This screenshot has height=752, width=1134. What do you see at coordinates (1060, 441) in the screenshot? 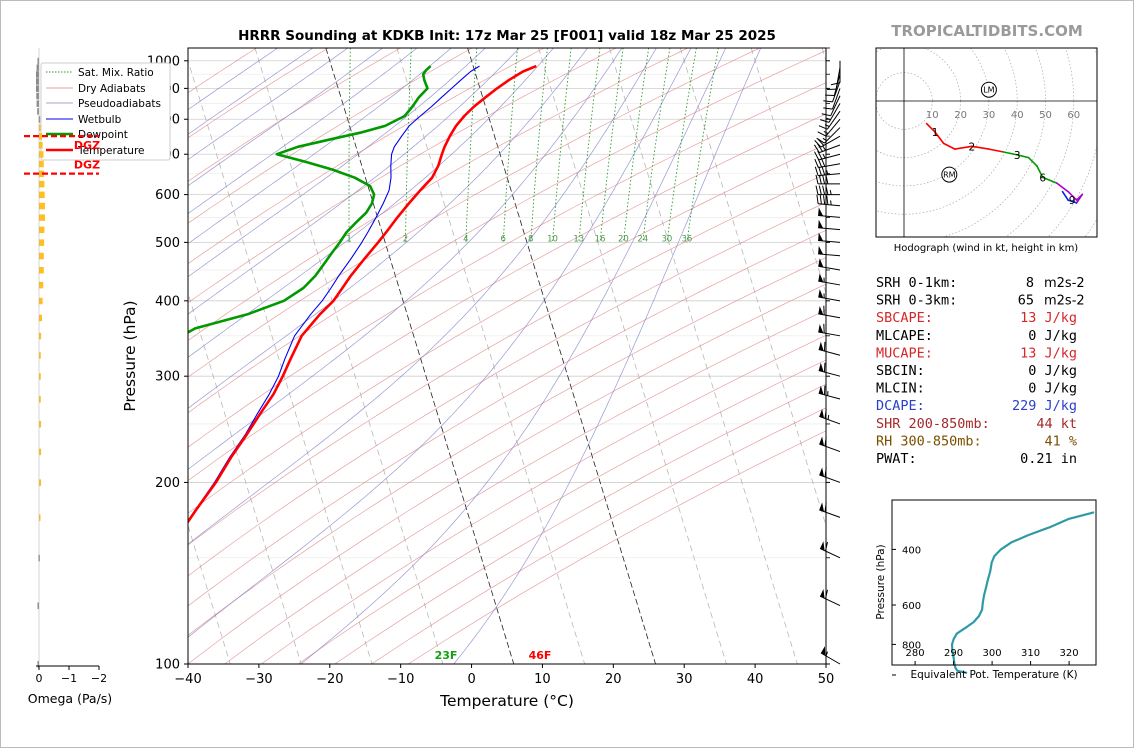
I see `index-value: 41 %` at bounding box center [1060, 441].